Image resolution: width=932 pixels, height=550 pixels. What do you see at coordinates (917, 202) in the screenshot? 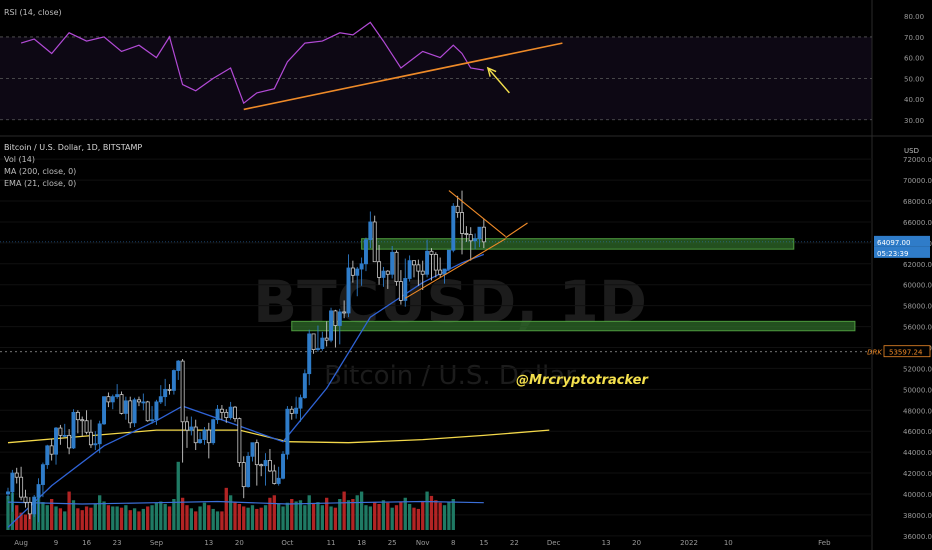
I see `price-tick-label: 68000.00` at bounding box center [917, 202].